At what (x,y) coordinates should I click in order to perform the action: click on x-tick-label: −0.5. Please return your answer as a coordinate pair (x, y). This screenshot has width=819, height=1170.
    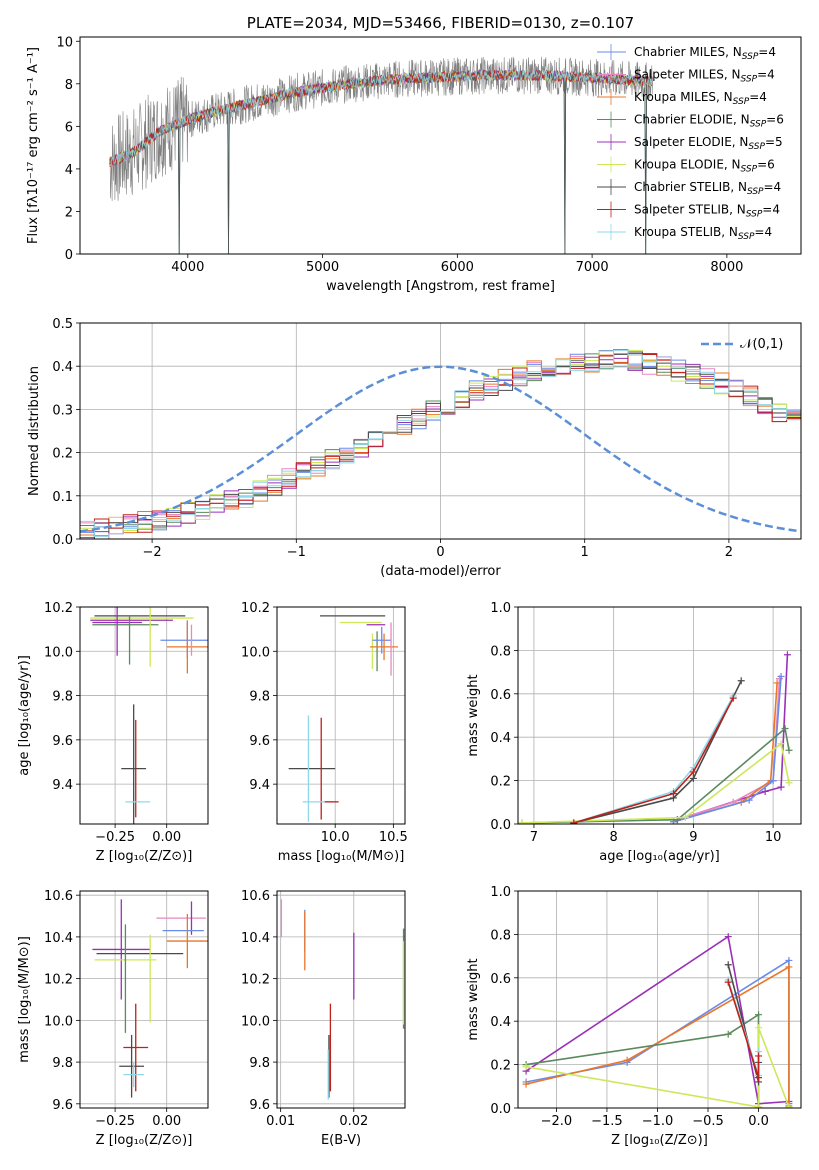
    Looking at the image, I should click on (708, 1121).